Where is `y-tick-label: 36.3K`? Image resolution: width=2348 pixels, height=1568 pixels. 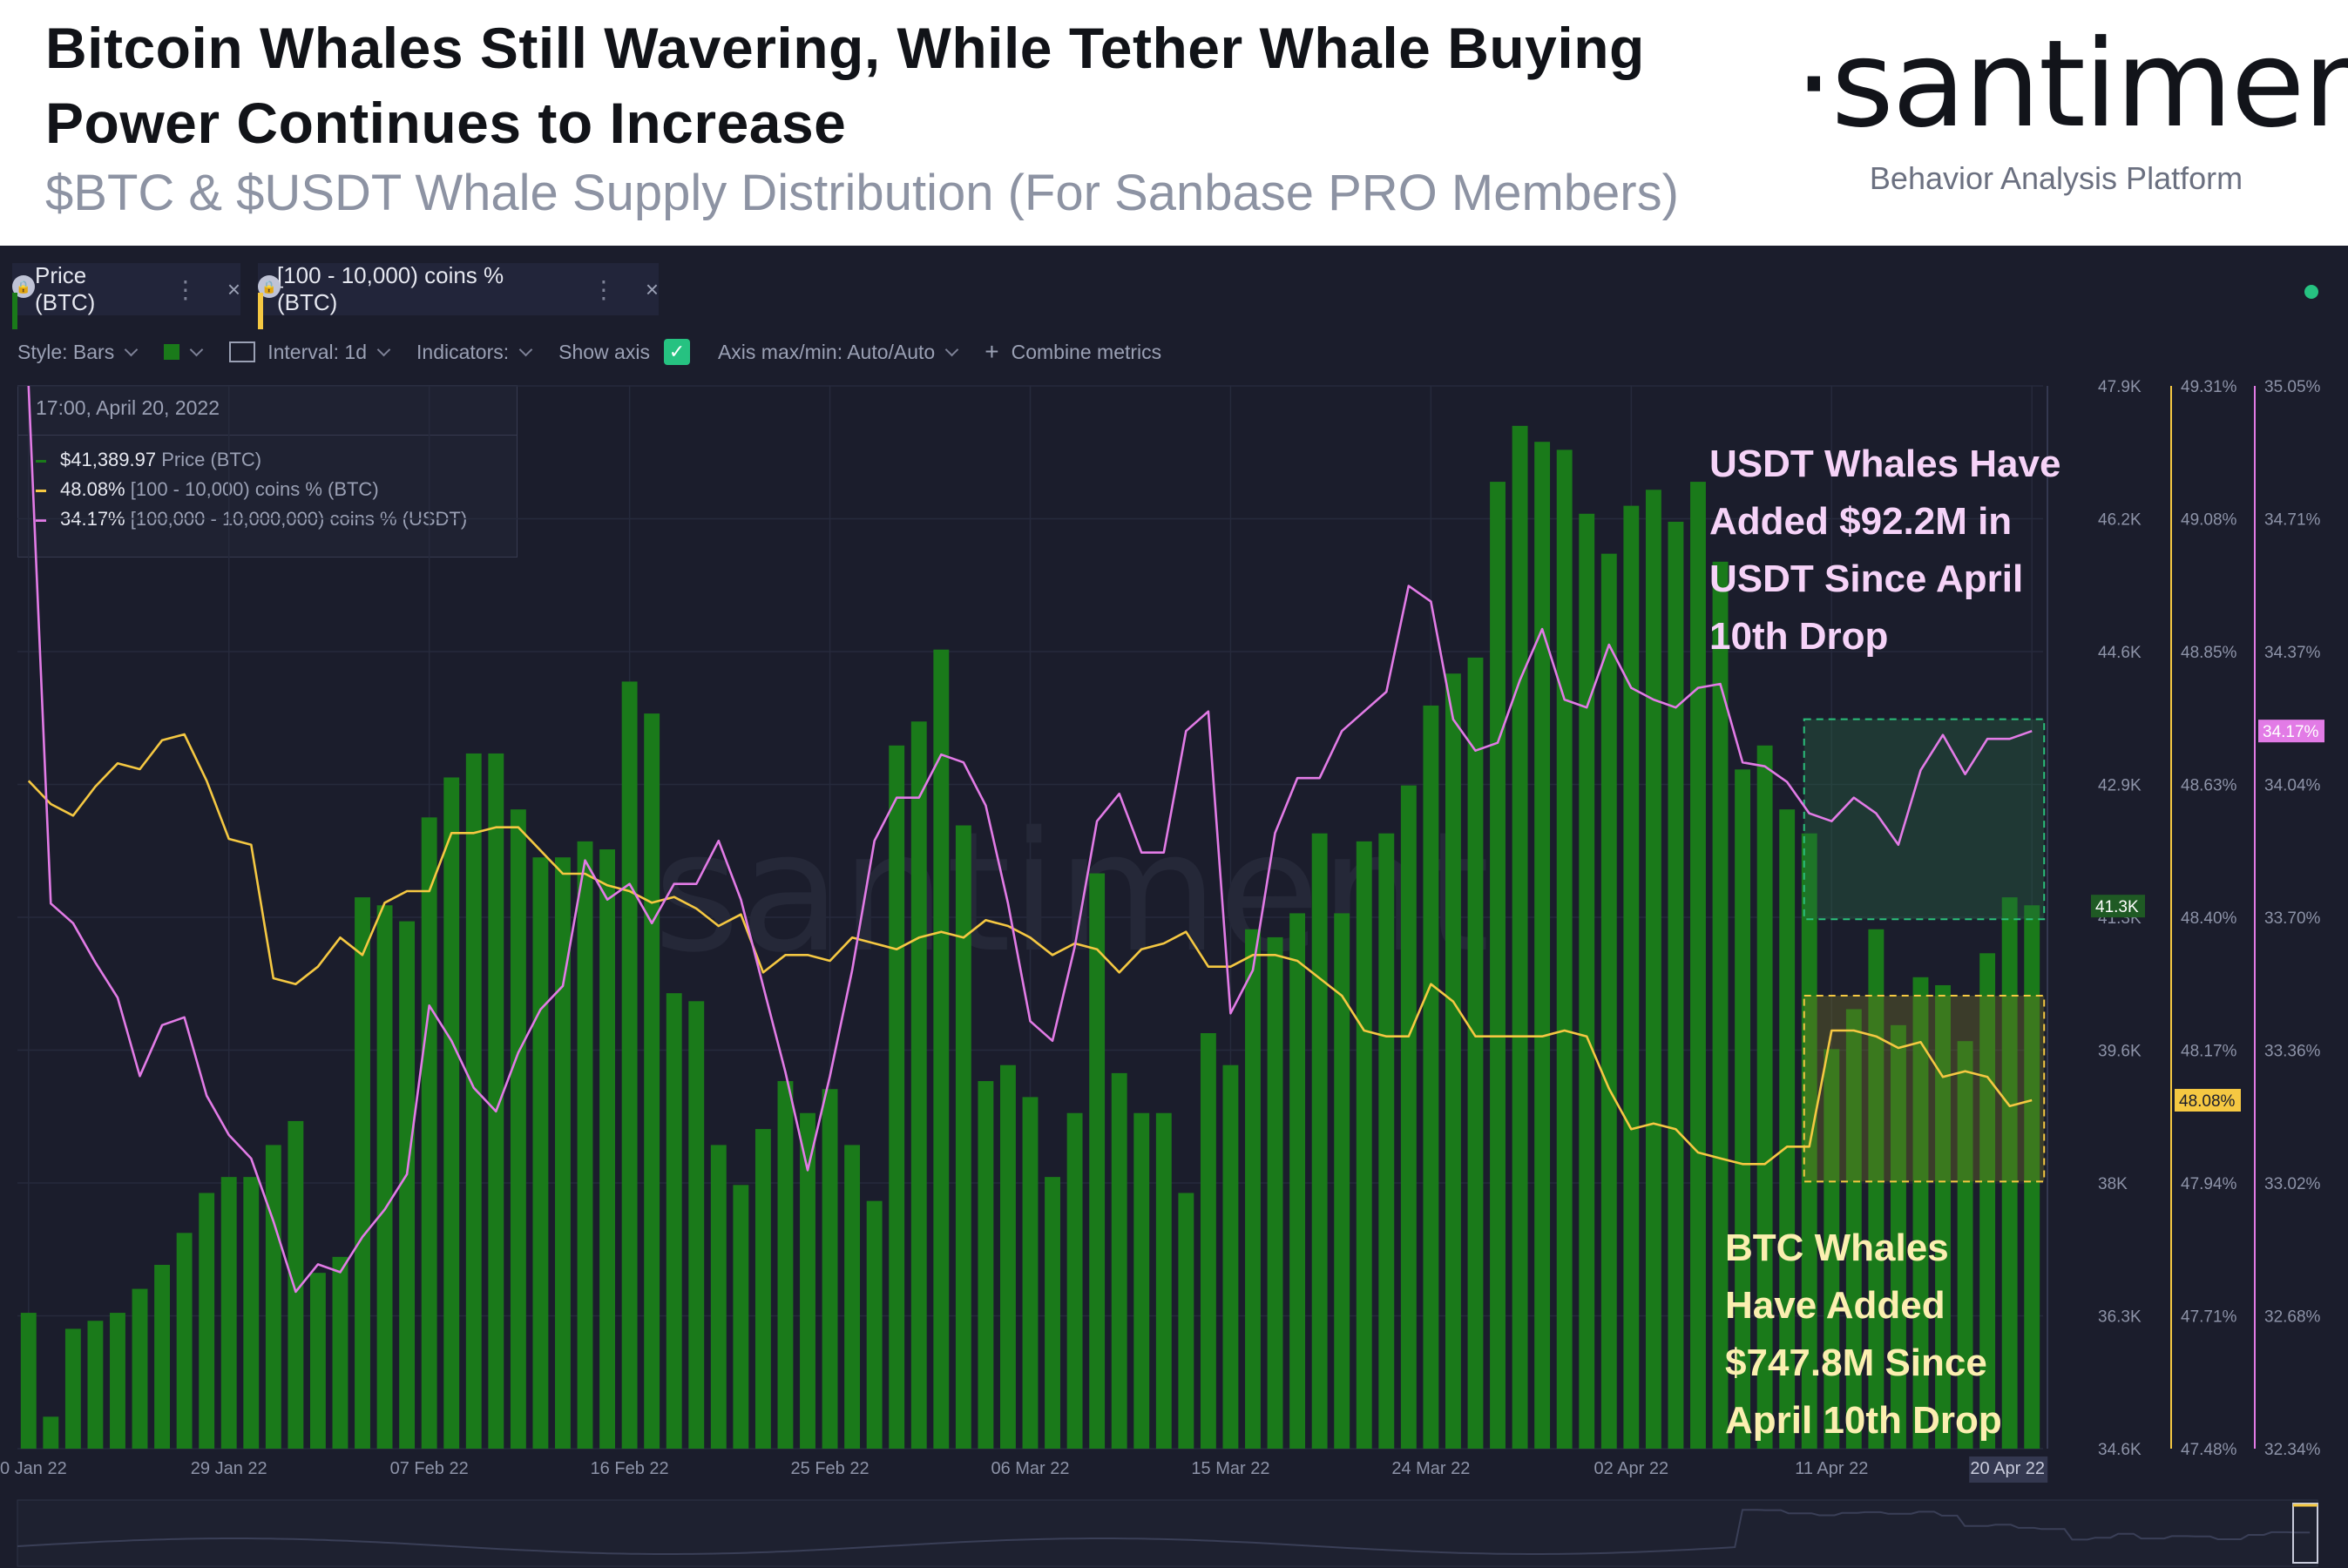
y-tick-label: 36.3K is located at coordinates (2120, 1317).